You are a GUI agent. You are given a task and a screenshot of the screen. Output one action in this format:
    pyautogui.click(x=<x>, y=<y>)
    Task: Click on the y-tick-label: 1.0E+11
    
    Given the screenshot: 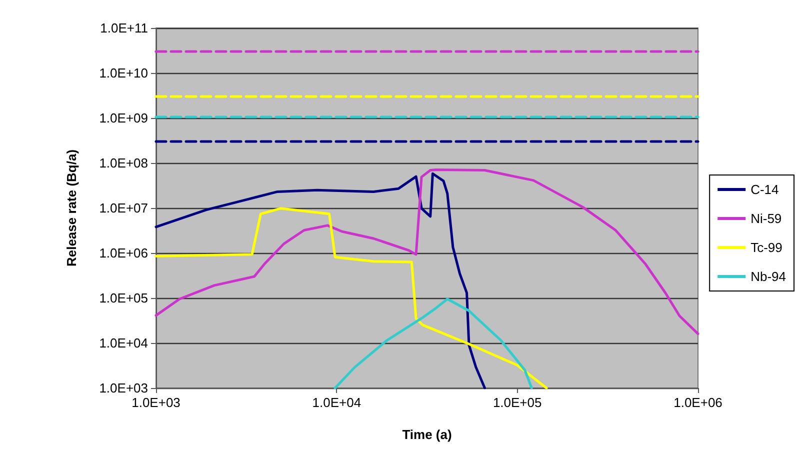 What is the action you would take?
    pyautogui.click(x=124, y=28)
    